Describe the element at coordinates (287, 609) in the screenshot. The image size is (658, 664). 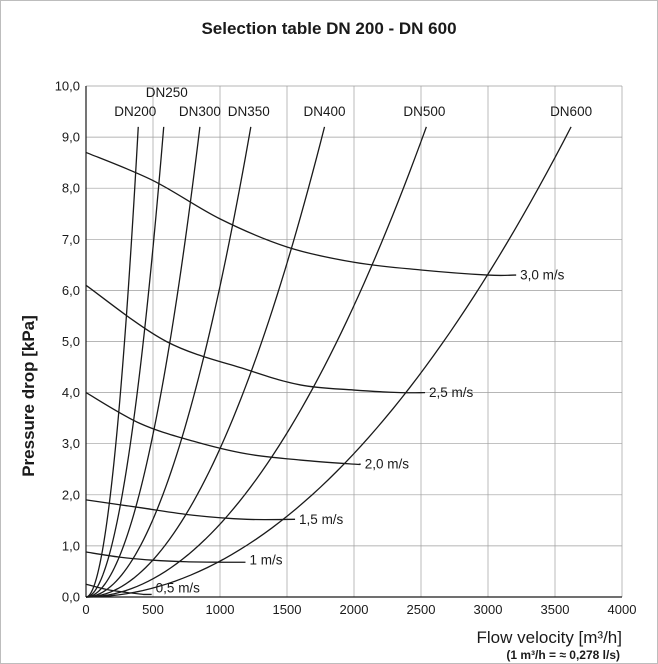
I see `x-tick-label: 1500` at that location.